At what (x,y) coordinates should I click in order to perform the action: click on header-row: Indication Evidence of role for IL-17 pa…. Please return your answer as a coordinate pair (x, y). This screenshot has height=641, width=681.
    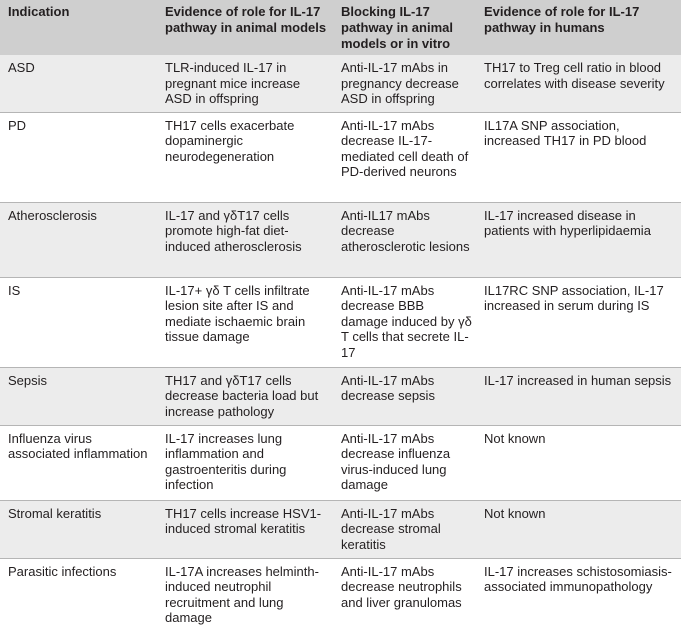
    Looking at the image, I should click on (340, 27).